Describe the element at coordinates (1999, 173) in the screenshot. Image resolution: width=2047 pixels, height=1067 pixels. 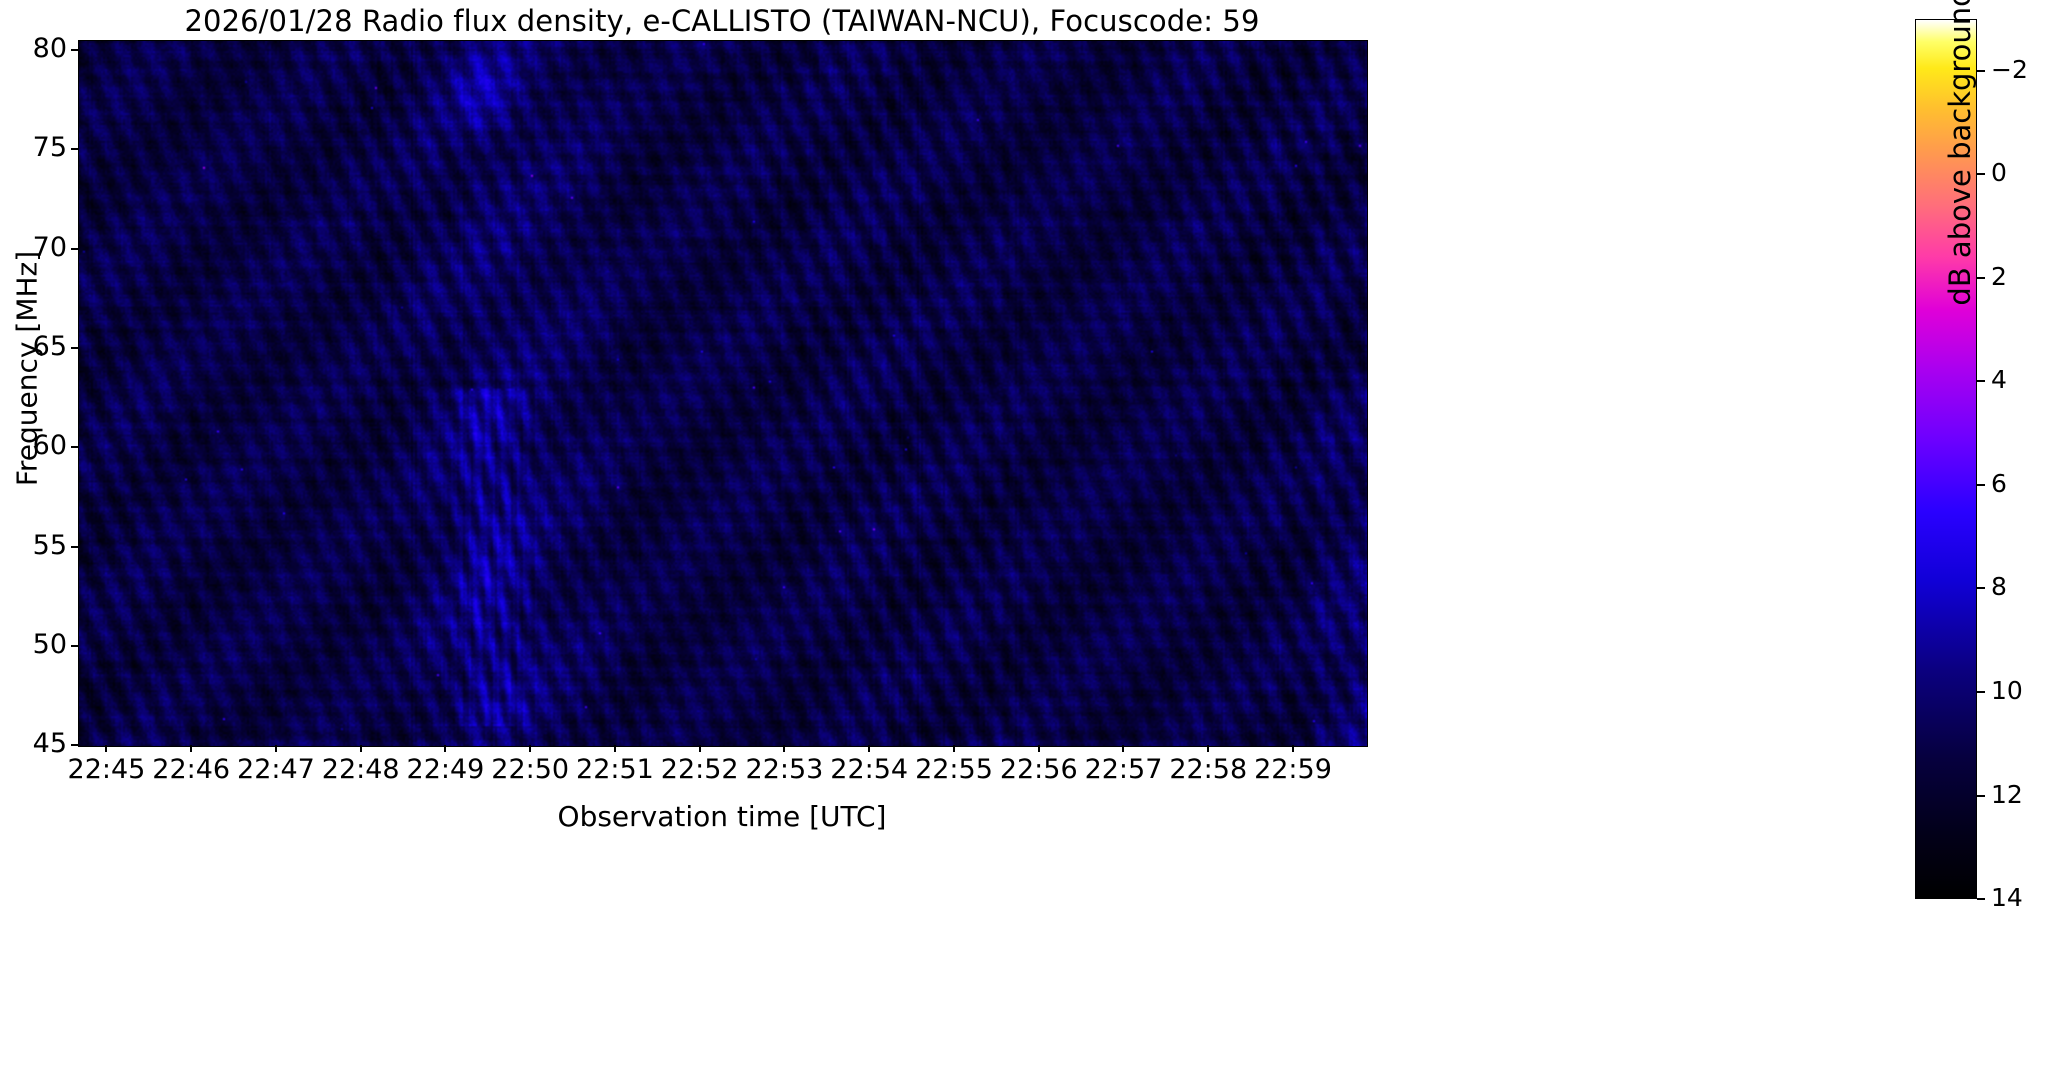
I see `colorbar-tick-label: 0` at that location.